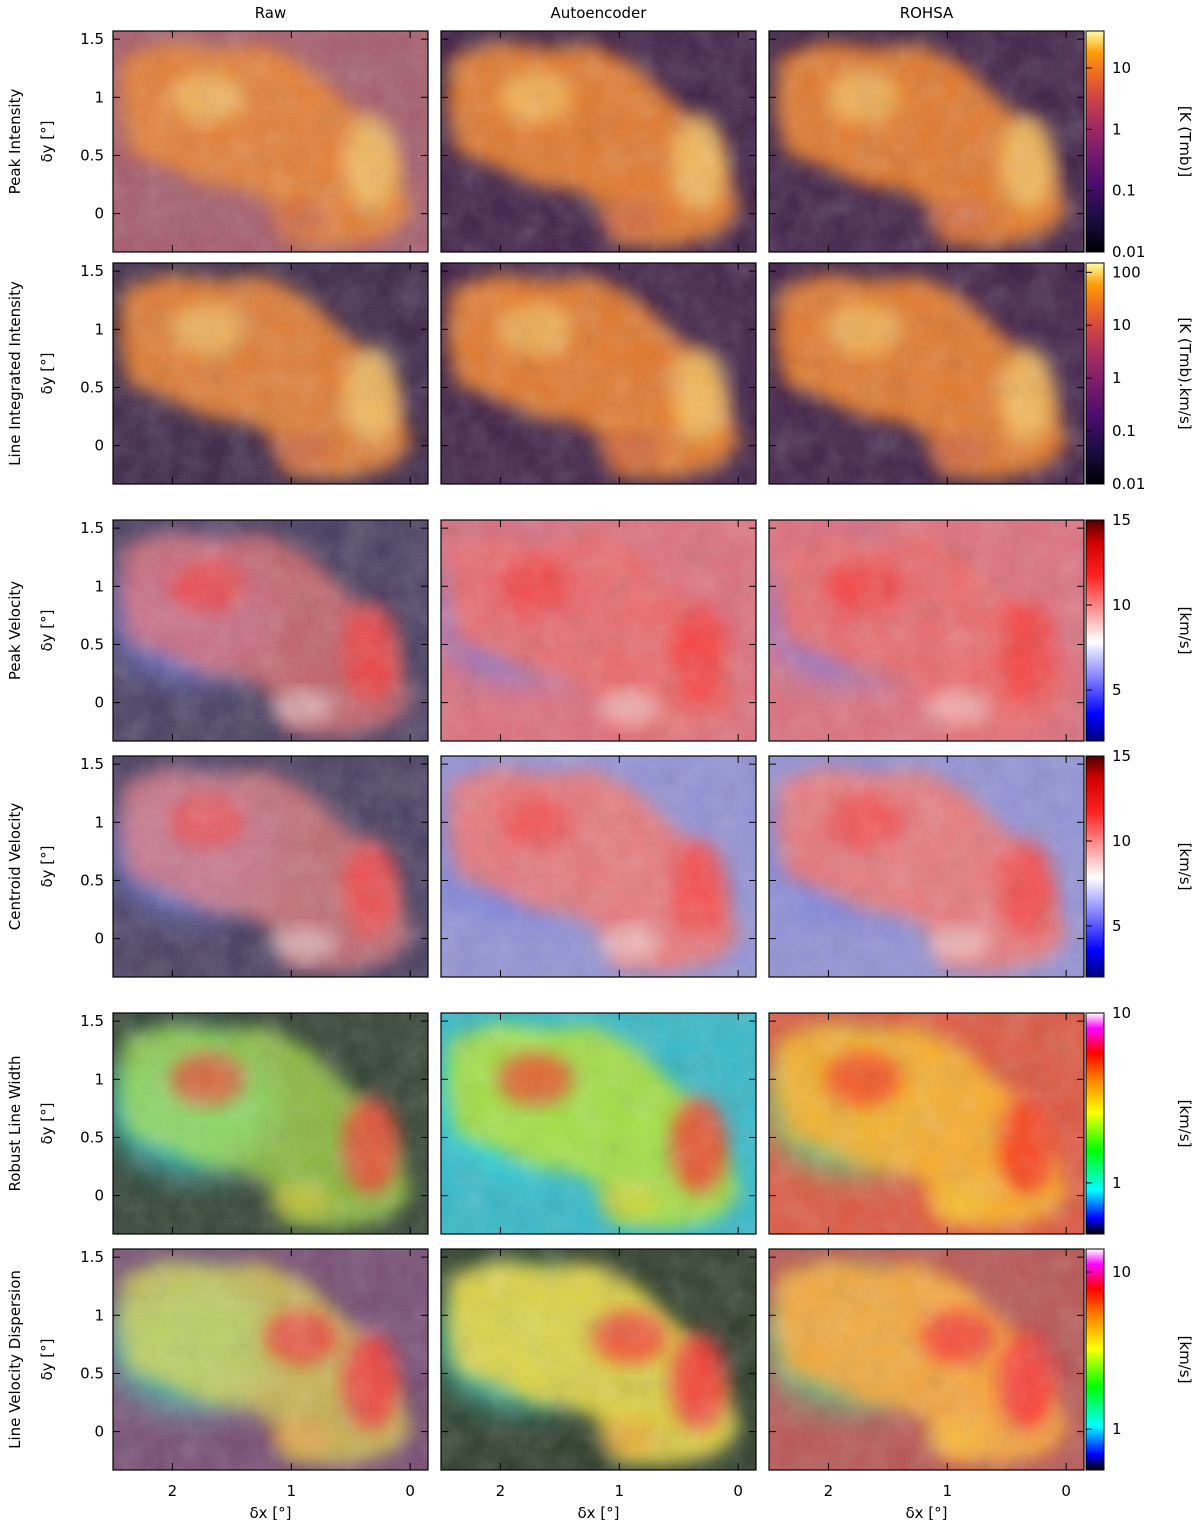 The height and width of the screenshot is (1523, 1200). What do you see at coordinates (15, 1359) in the screenshot?
I see `row-label: Line Velocity Dispersion` at bounding box center [15, 1359].